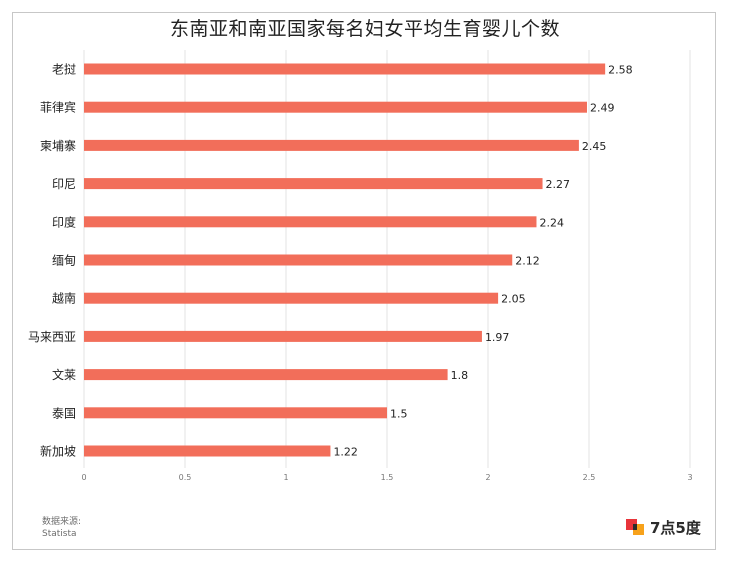  I want to click on data-label: 2.12, so click(527, 261).